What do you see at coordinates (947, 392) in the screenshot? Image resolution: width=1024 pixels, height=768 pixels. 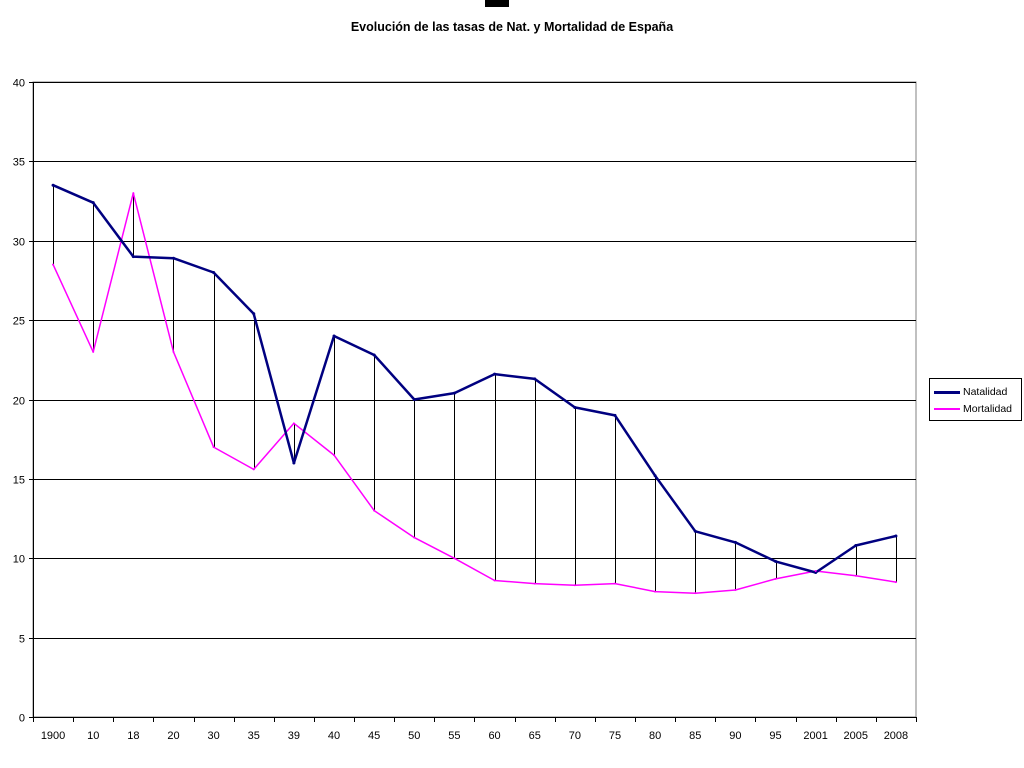 I see `legend-swatch-natalidad` at bounding box center [947, 392].